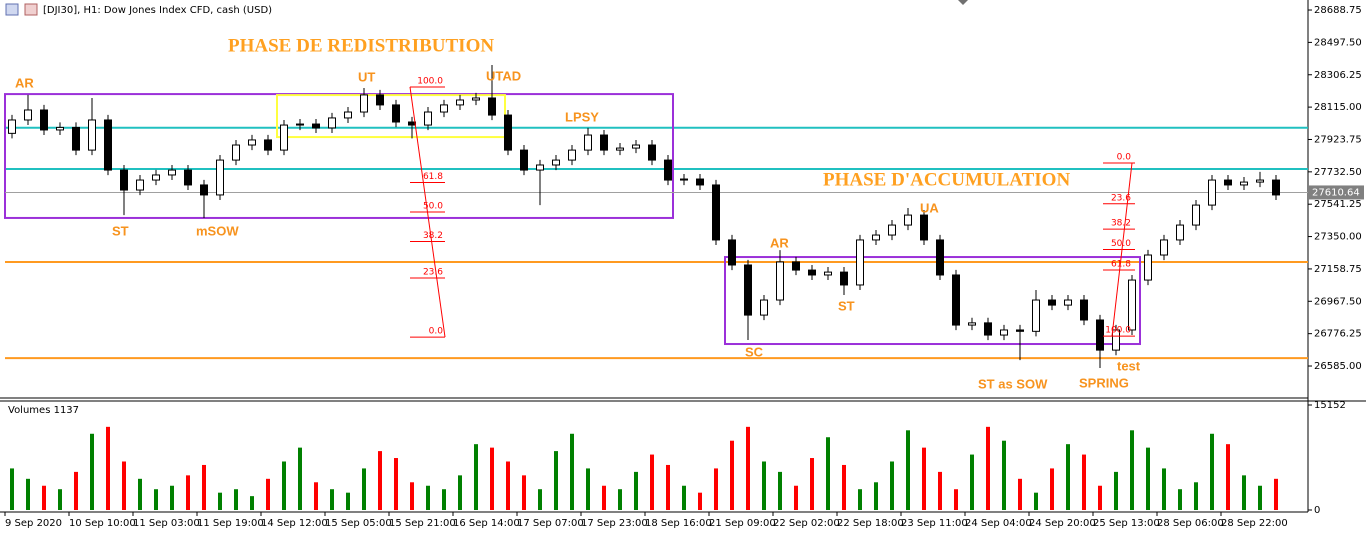 This screenshot has height=534, width=1366. What do you see at coordinates (120, 230) in the screenshot?
I see `wyckoff-label: ST` at bounding box center [120, 230].